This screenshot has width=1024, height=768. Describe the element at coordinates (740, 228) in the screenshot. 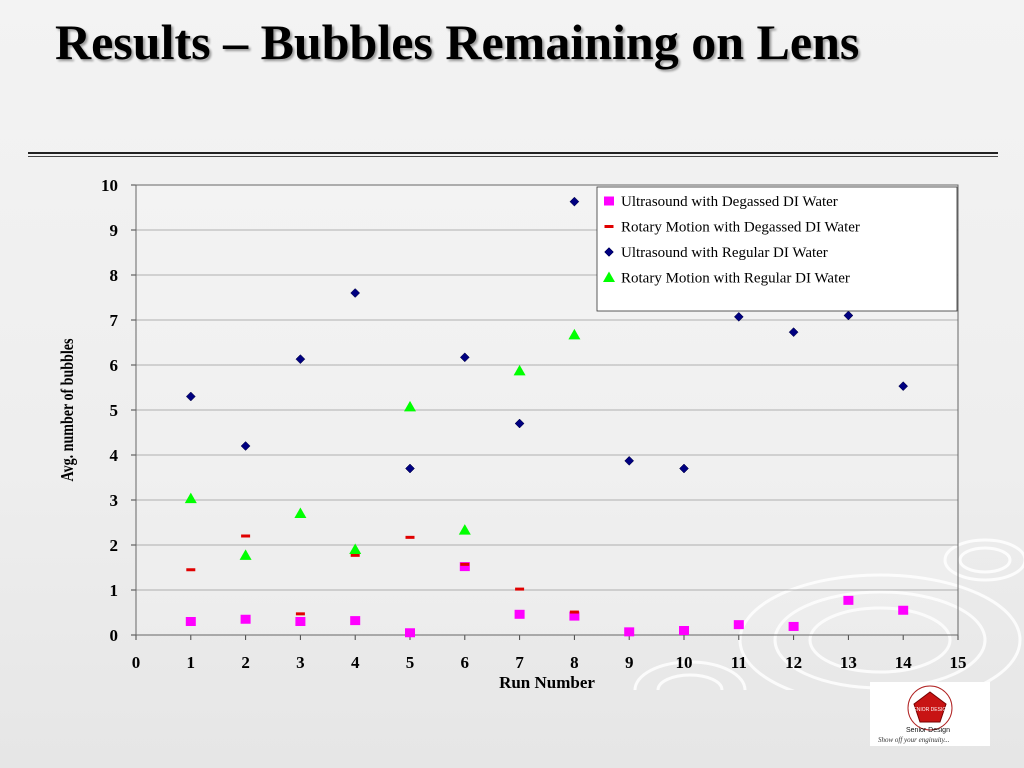

I see `legend-label: Rotary Motion with Degassed DI Water` at that location.